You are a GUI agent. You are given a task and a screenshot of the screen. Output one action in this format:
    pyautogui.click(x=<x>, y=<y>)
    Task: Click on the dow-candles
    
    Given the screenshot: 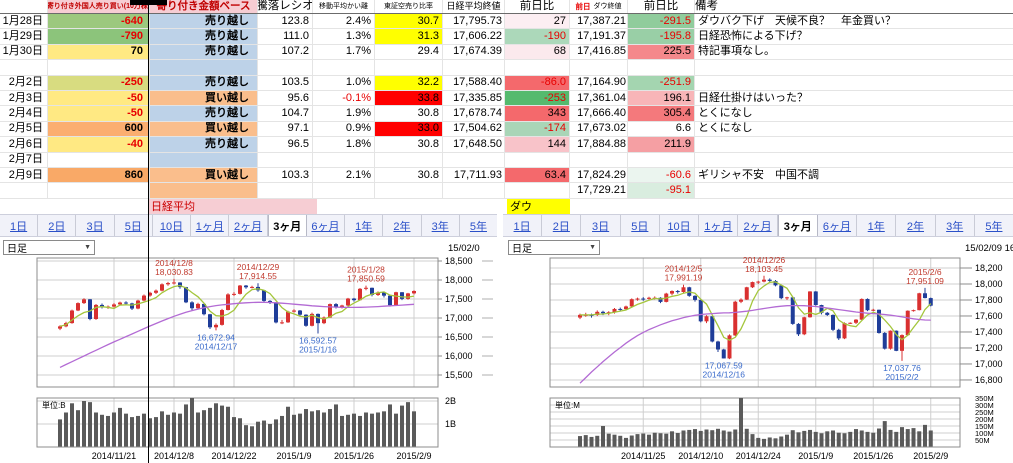 What is the action you would take?
    pyautogui.click(x=755, y=318)
    